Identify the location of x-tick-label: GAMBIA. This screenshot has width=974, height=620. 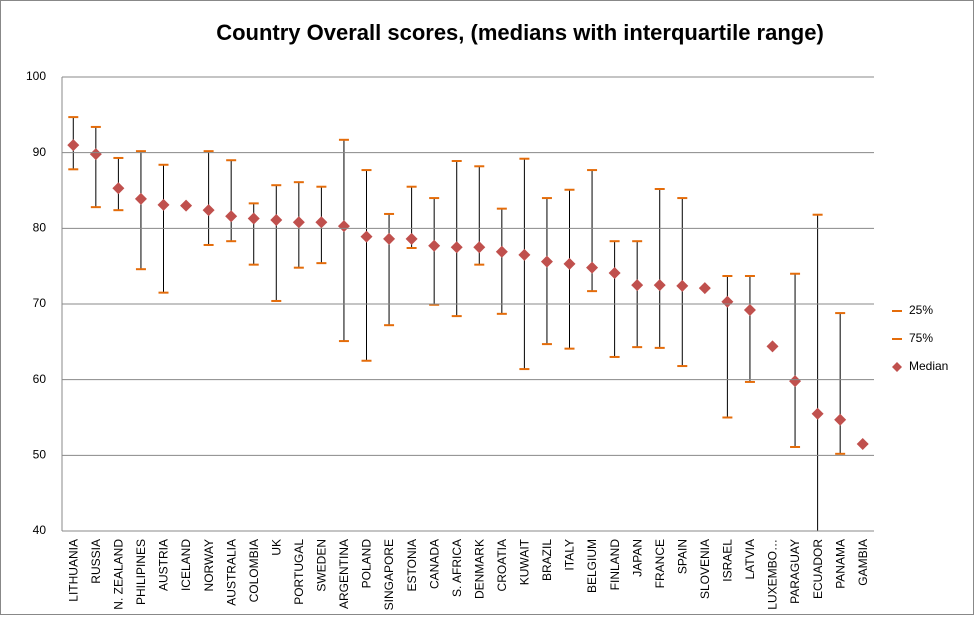
(863, 562).